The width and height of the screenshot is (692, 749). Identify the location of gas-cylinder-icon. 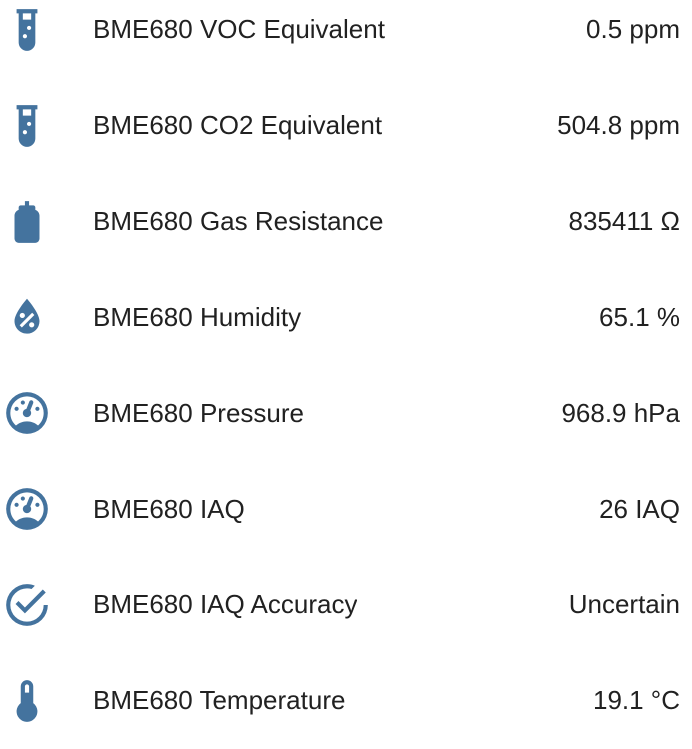
(27, 222).